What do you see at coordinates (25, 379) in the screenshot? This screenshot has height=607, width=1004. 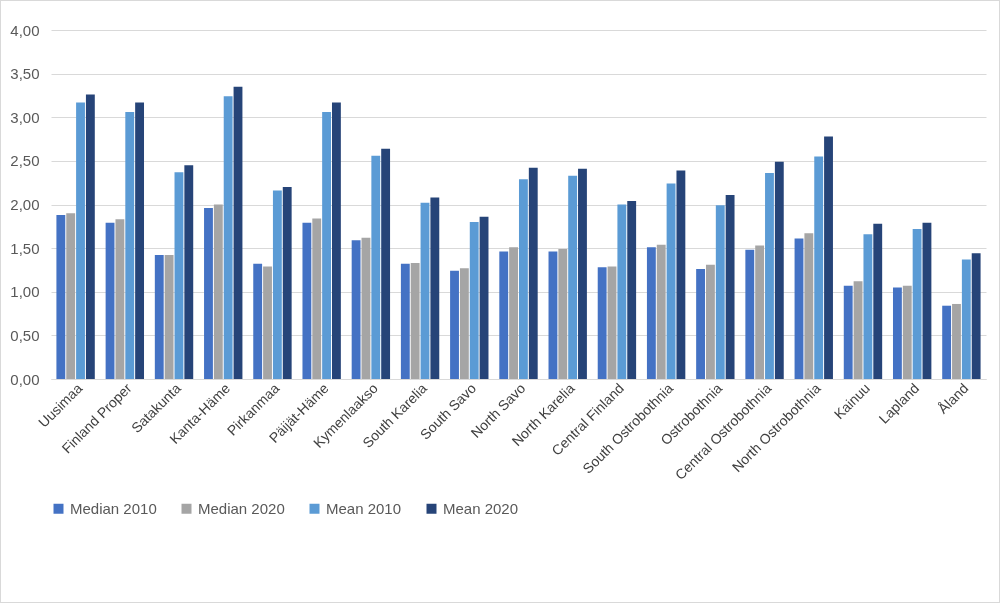 I see `y-tick-label: 0,00` at bounding box center [25, 379].